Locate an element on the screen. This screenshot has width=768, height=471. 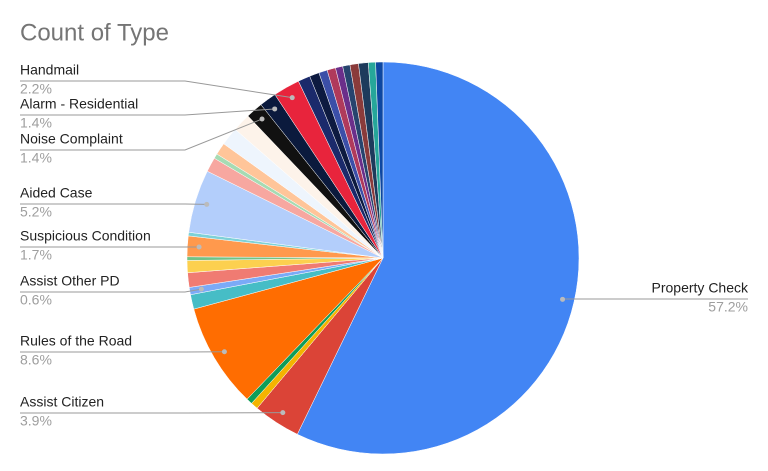
slice-label: Rules of the Road is located at coordinates (76, 341).